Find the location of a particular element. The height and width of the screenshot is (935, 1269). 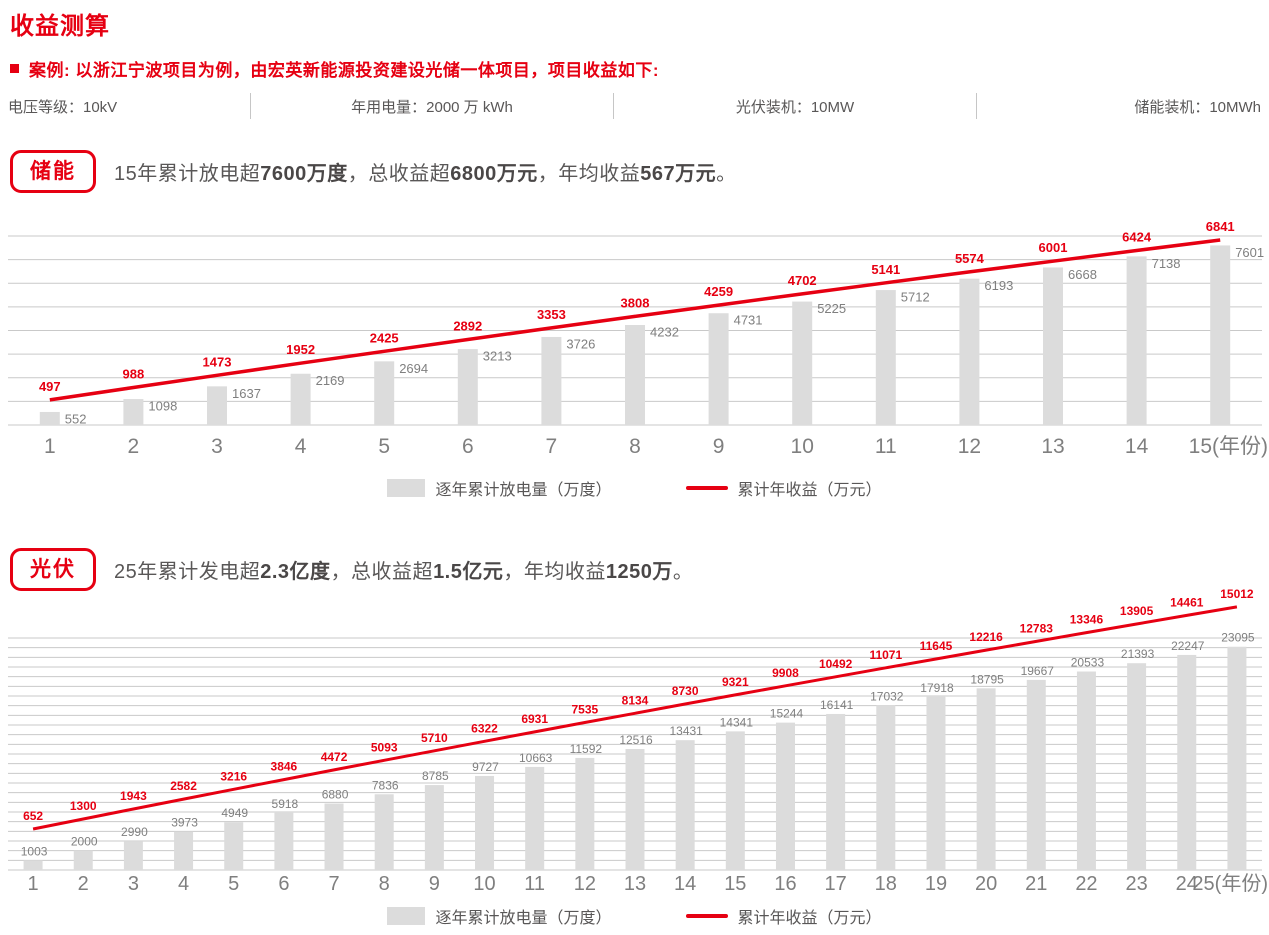

case-statement: 案例: 以浙江宁波项目为例，由宏英新能源投资建设光储一体项目，项目收益如下: is located at coordinates (334, 68).